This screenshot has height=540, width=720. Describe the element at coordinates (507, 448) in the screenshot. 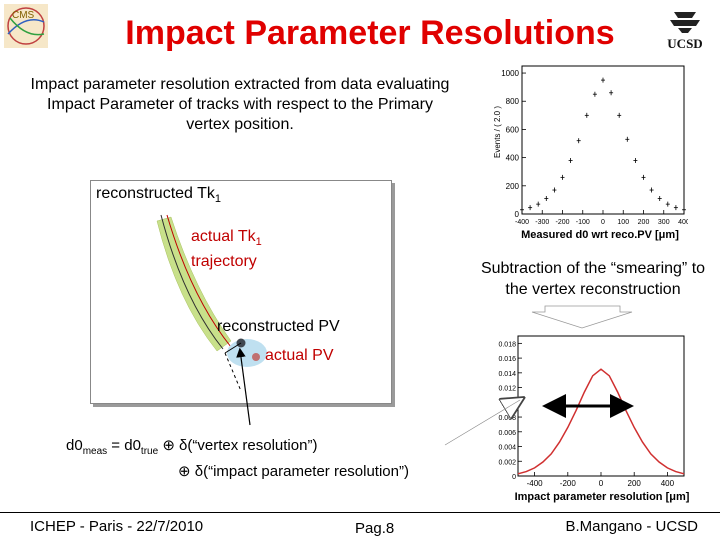

I see `plot2-y-tick-label: 0.004` at that location.